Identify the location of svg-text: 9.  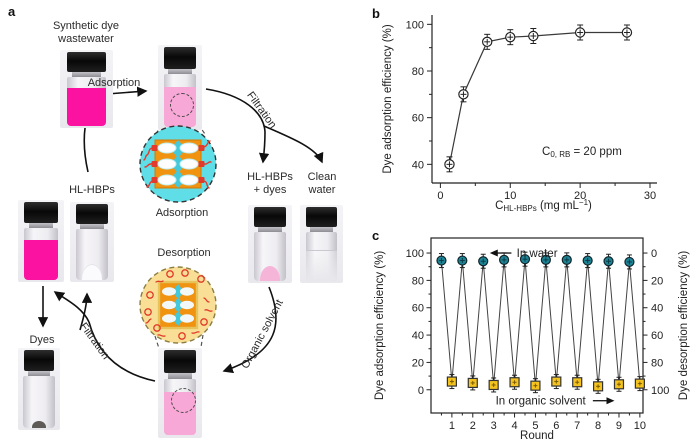
(619, 426).